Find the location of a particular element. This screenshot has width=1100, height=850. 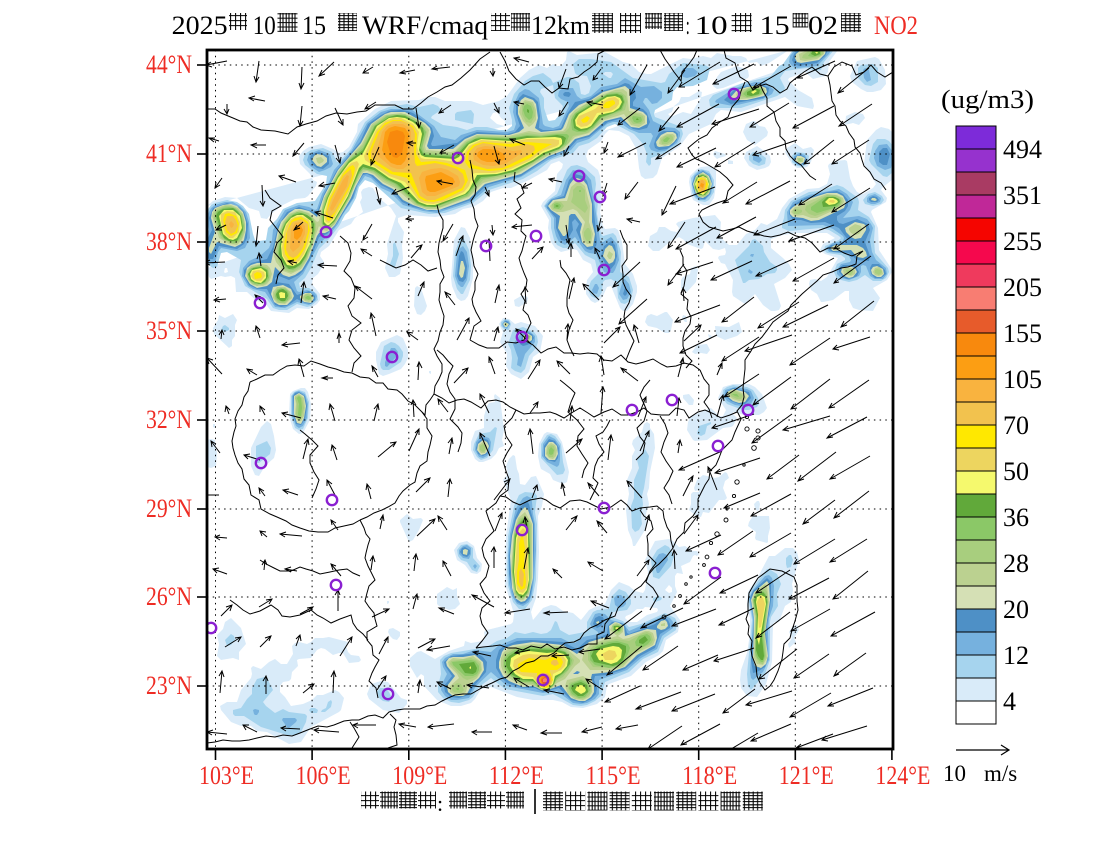

svg-text: 255 is located at coordinates (1022, 241).